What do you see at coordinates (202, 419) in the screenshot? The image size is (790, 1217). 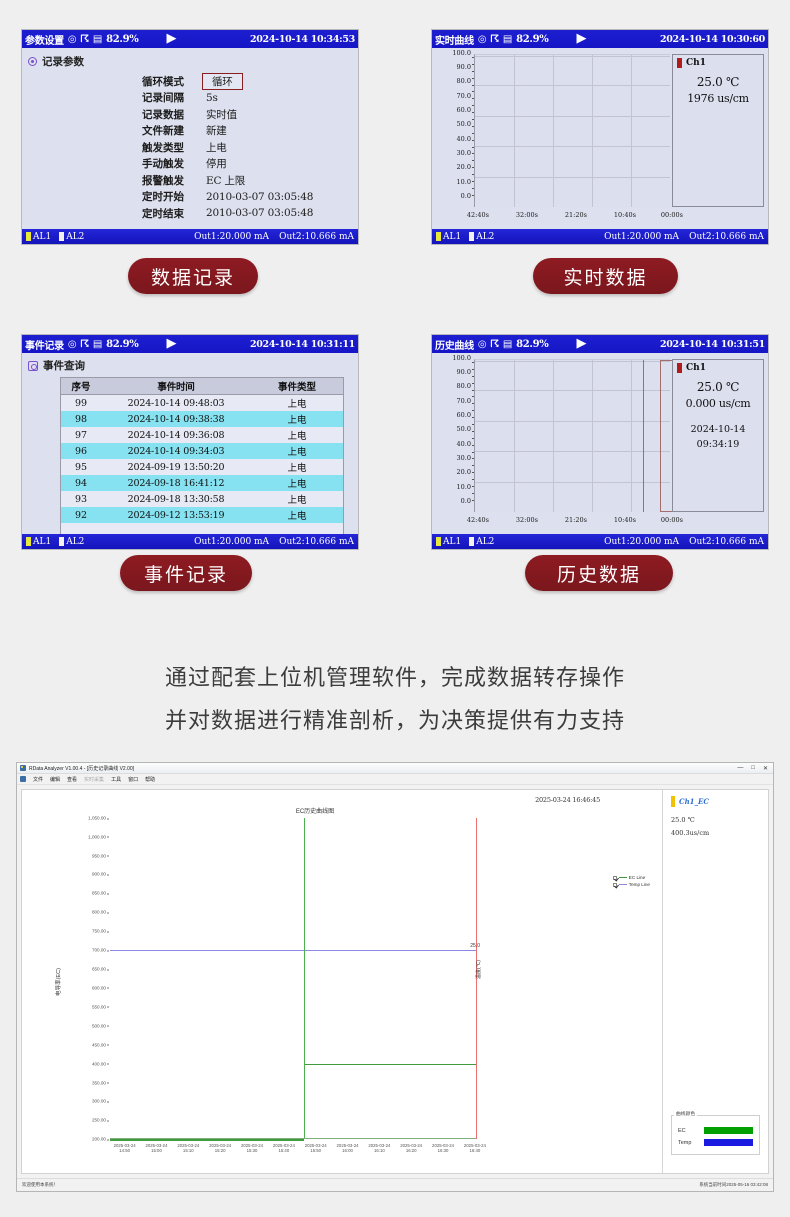 I see `table-row: 98 2024-10-14 09:38:38 上电` at bounding box center [202, 419].